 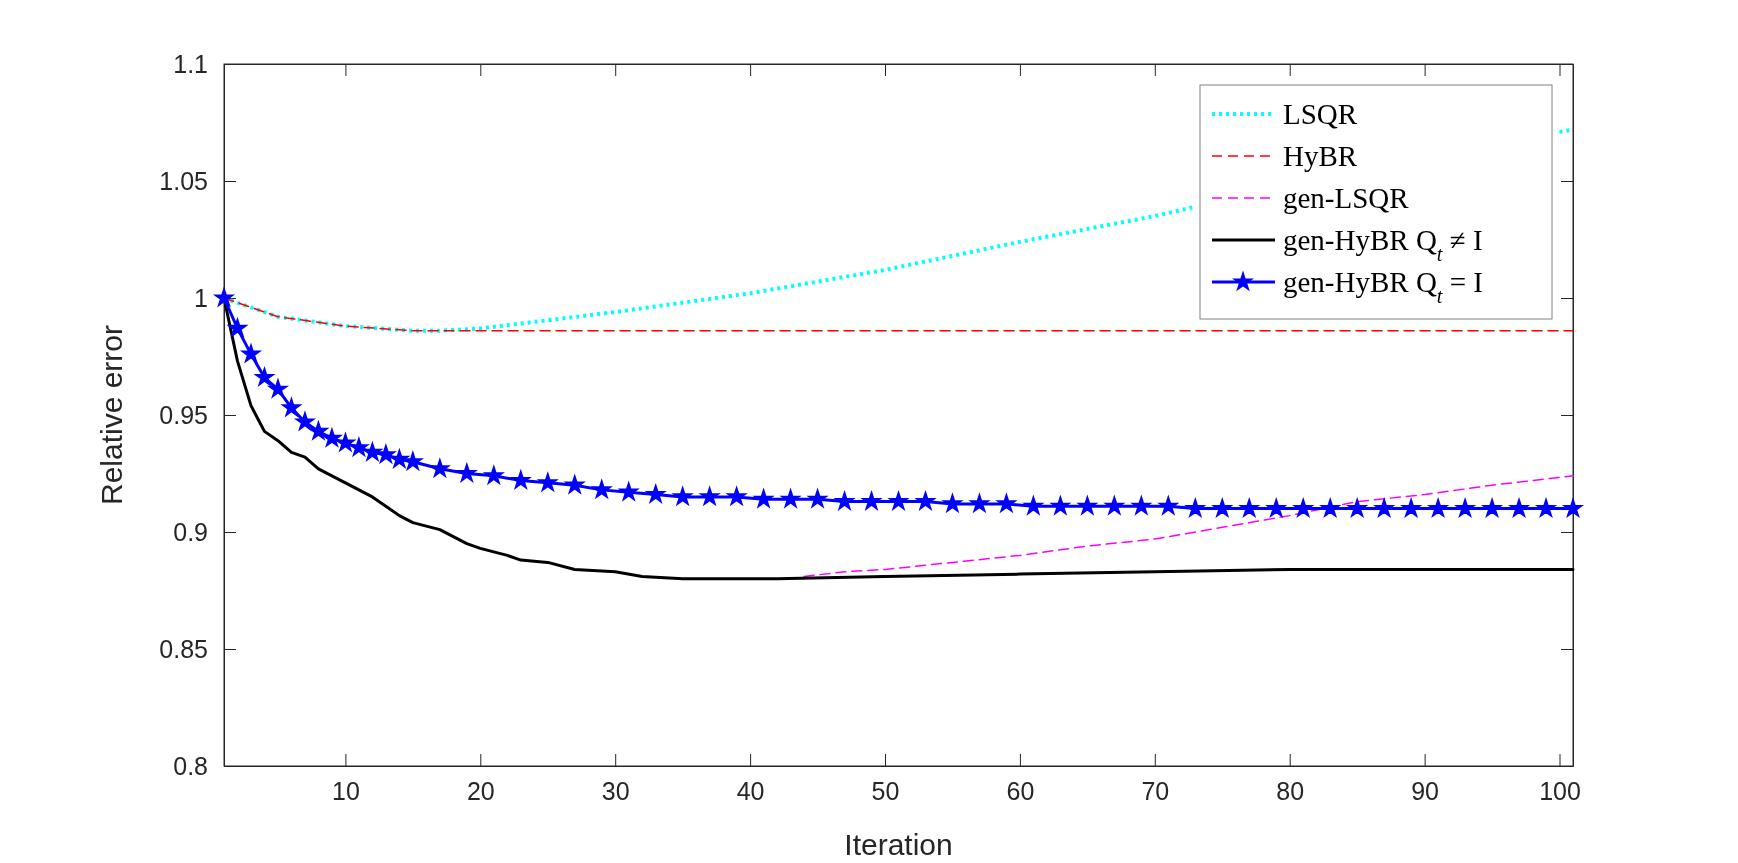 What do you see at coordinates (480, 790) in the screenshot?
I see `x-tick-label: 20` at bounding box center [480, 790].